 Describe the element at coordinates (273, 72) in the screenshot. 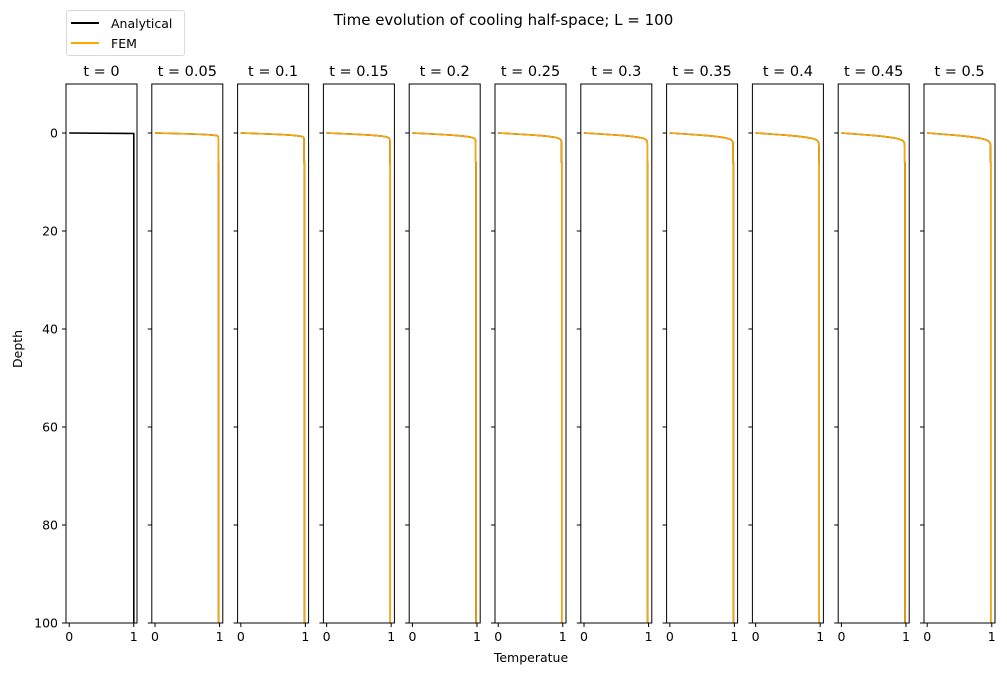

I see `panel-title: t = 0.1` at that location.